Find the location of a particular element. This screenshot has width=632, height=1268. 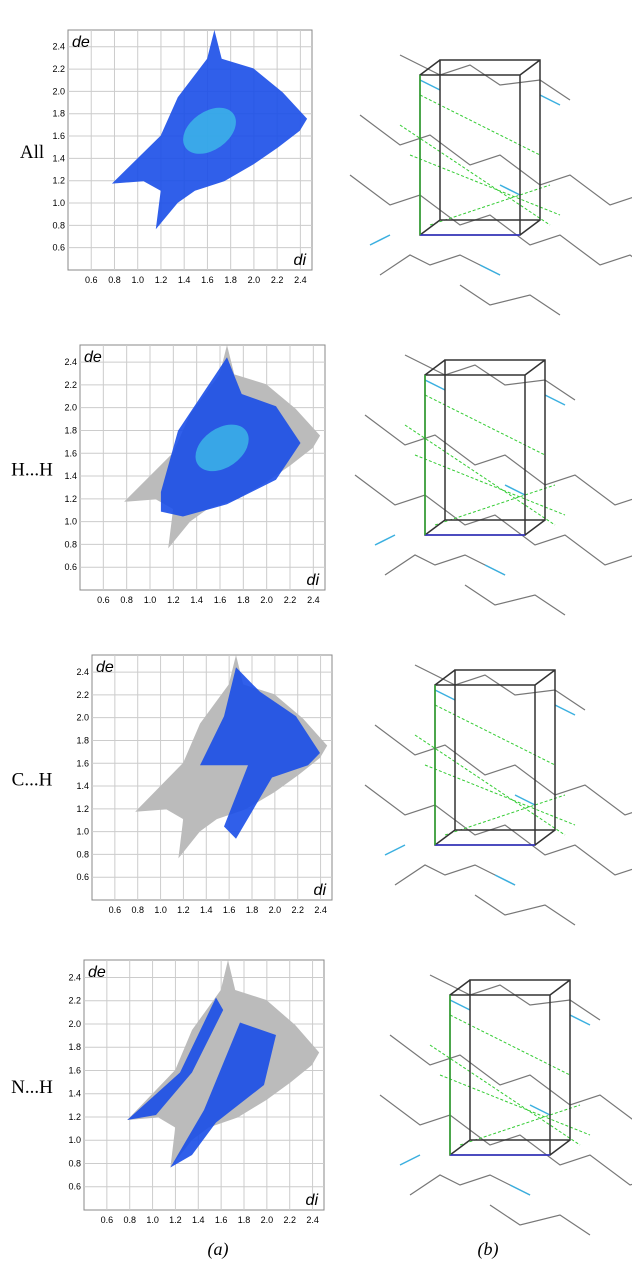

caption: (b) is located at coordinates (488, 1249).